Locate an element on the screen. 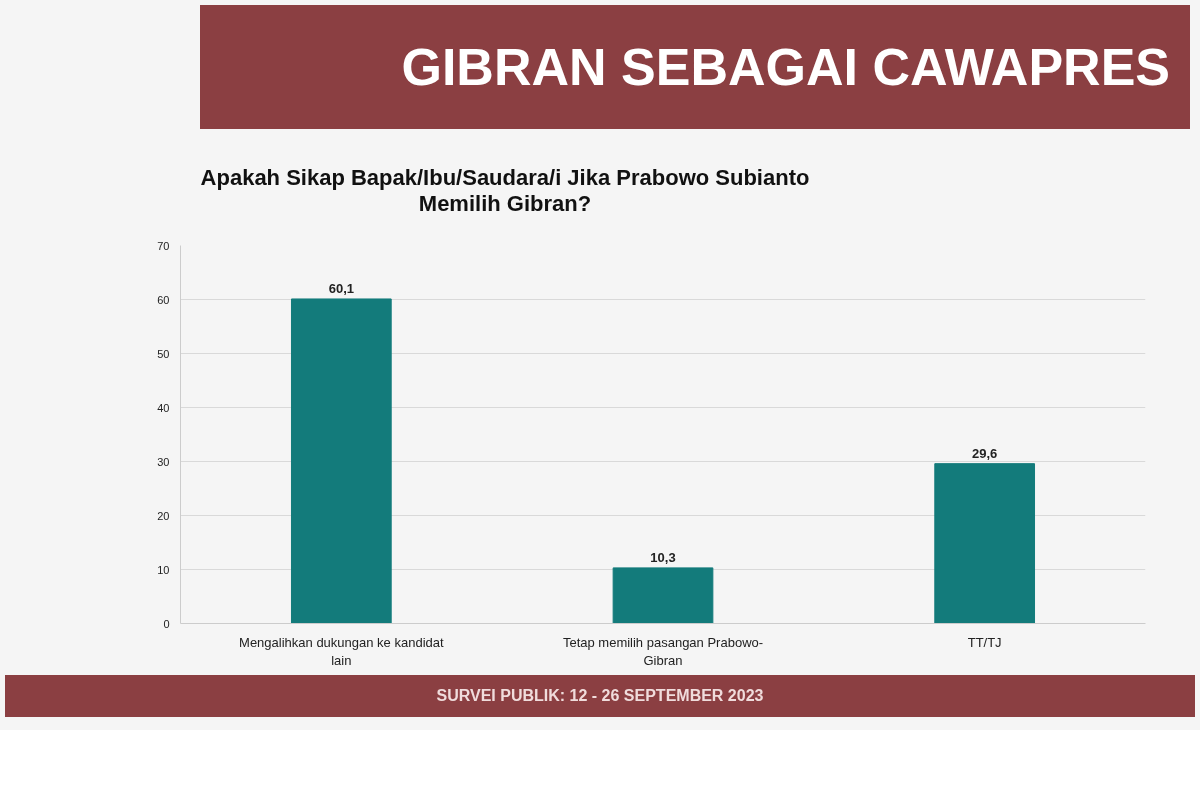 This screenshot has height=800, width=1200. y-tick-label: 60 is located at coordinates (163, 299).